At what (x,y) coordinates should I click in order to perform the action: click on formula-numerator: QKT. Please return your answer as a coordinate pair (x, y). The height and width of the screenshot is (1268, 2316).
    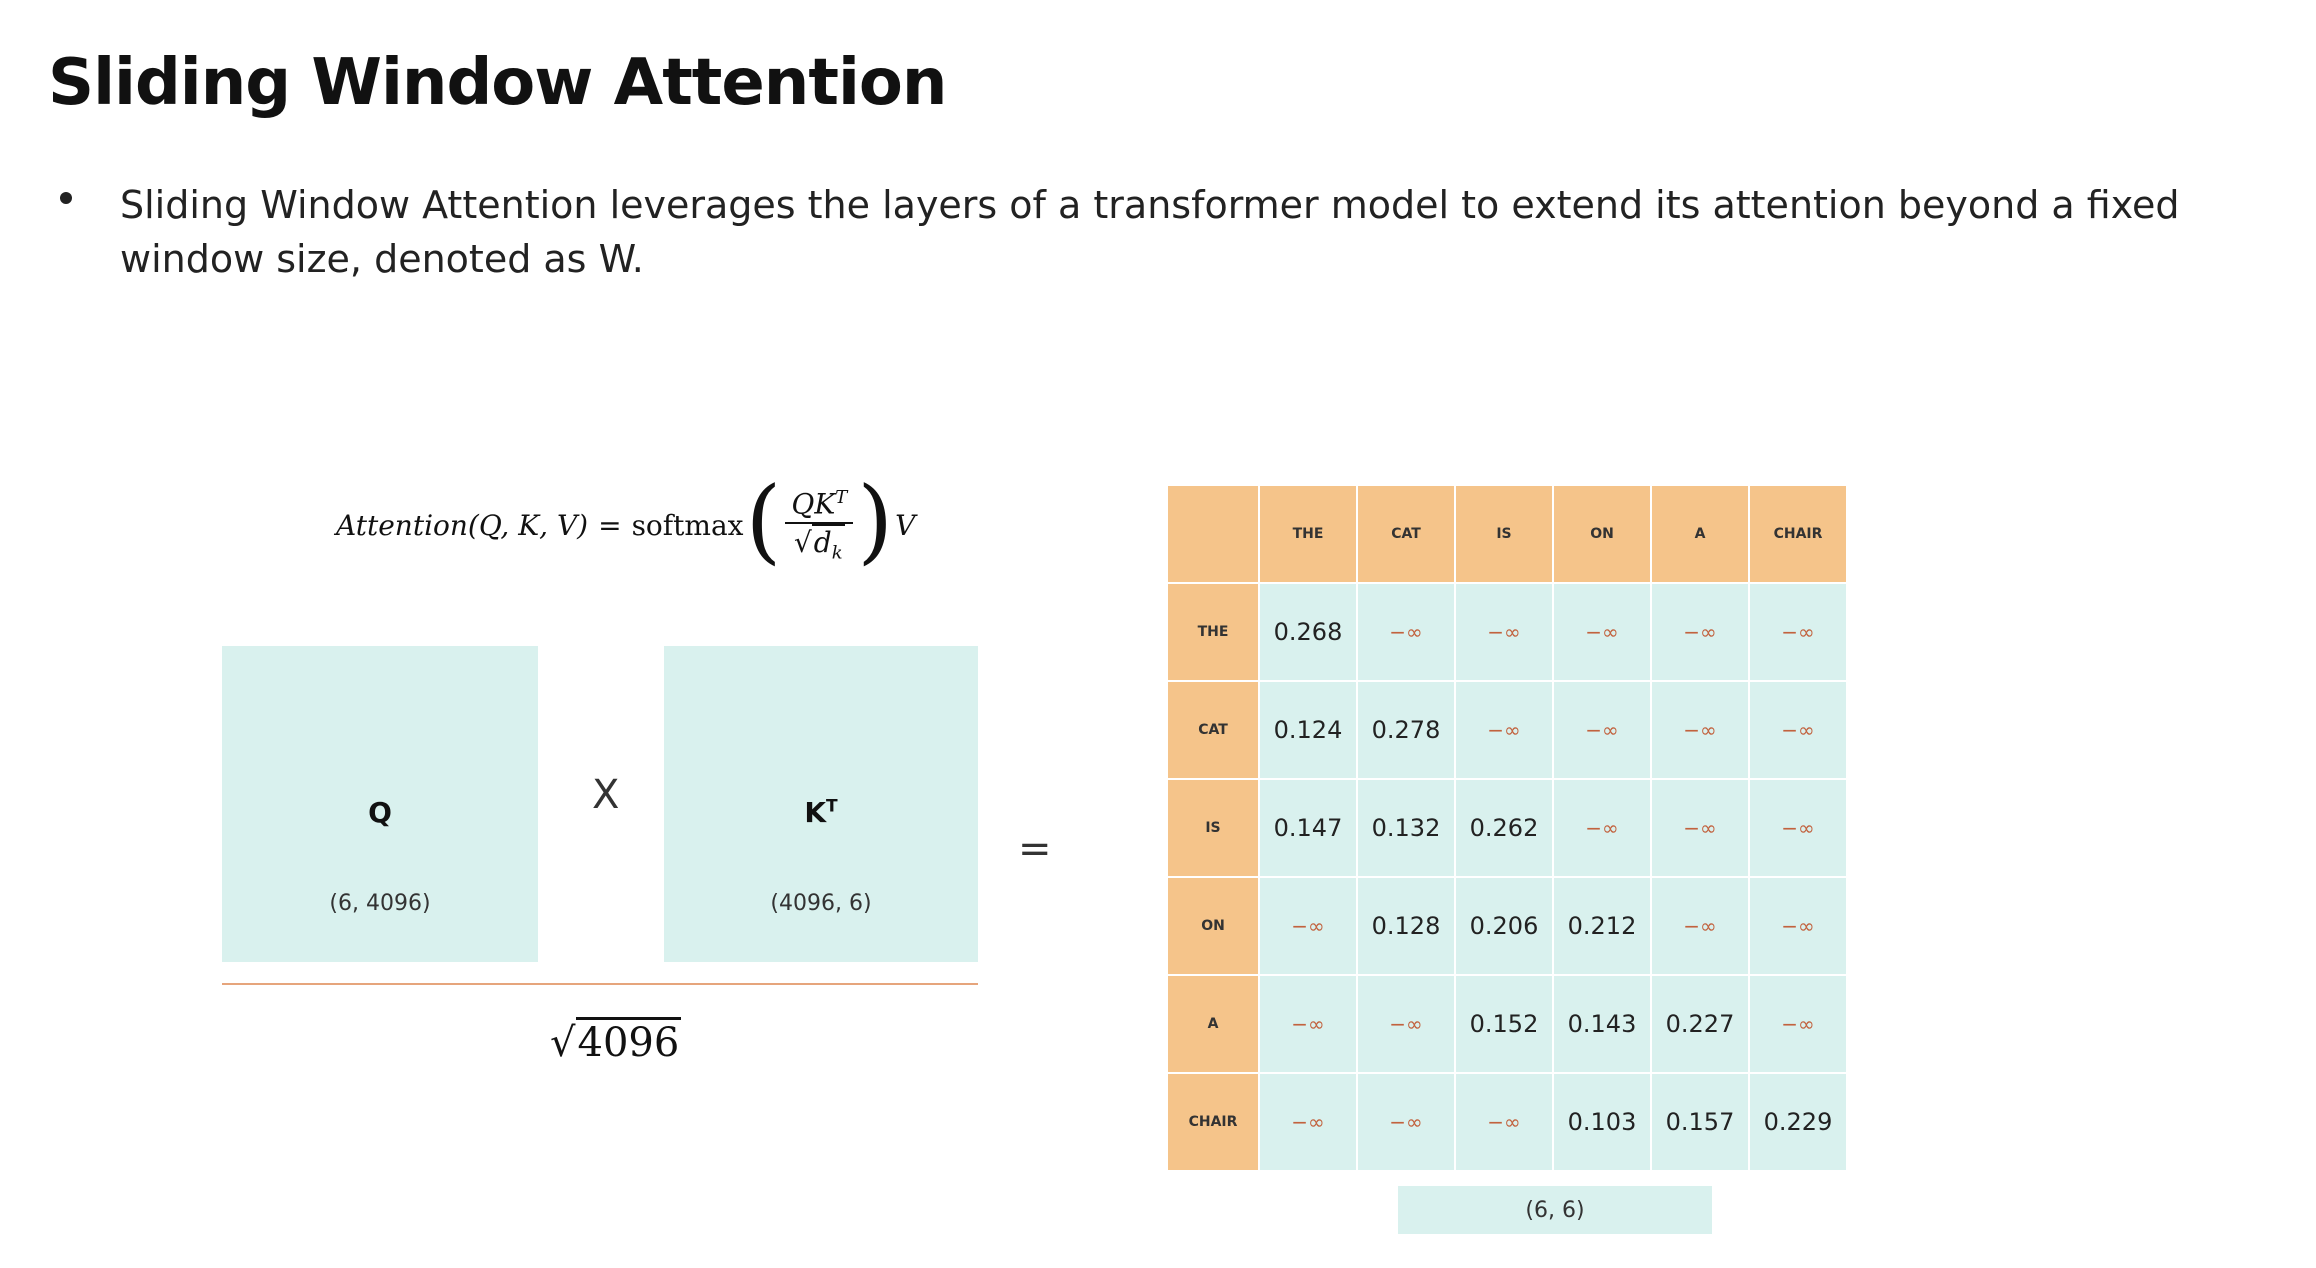
    Looking at the image, I should click on (819, 505).